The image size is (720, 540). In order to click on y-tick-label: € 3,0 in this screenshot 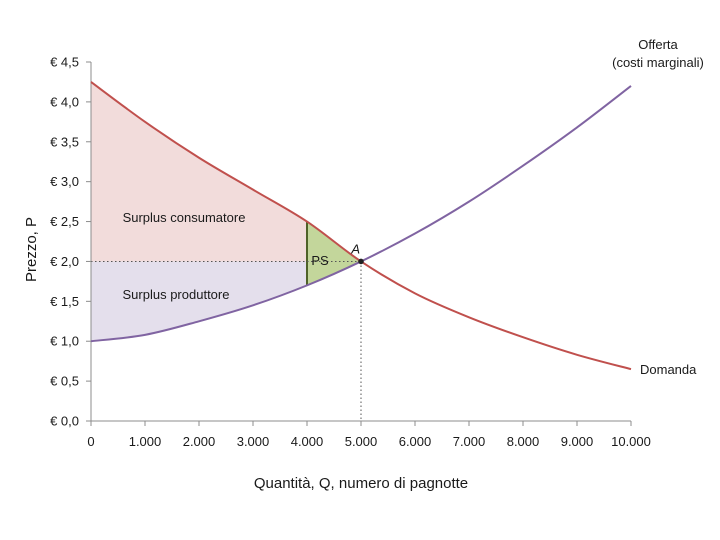, I will do `click(64, 181)`.